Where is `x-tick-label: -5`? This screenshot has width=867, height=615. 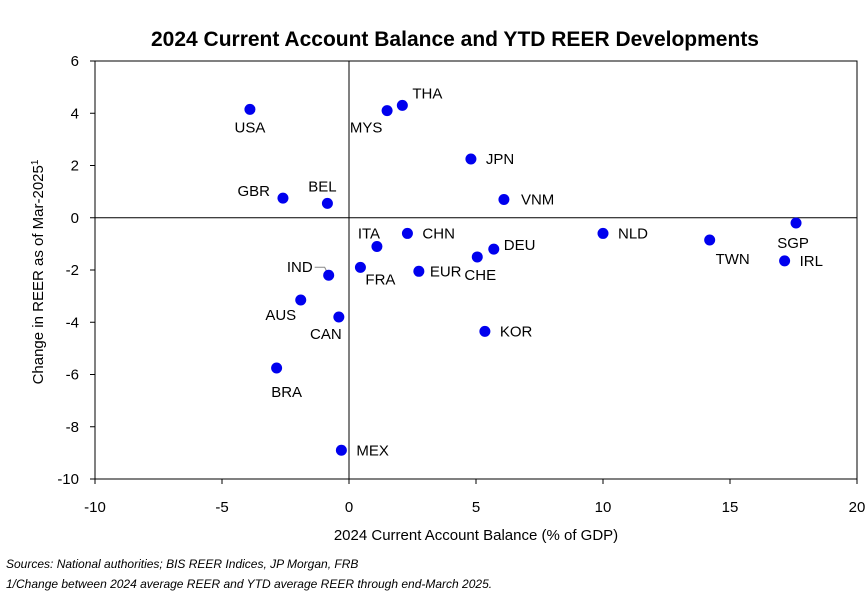 x-tick-label: -5 is located at coordinates (221, 507).